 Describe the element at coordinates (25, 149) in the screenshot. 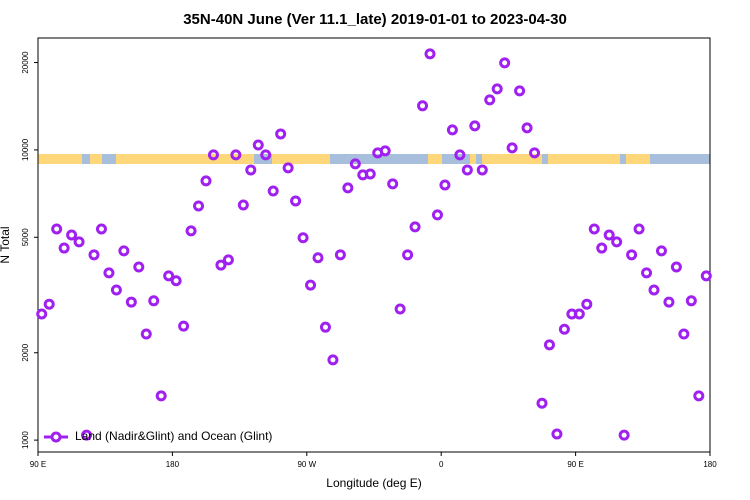

I see `y-tick-label: 10000` at that location.